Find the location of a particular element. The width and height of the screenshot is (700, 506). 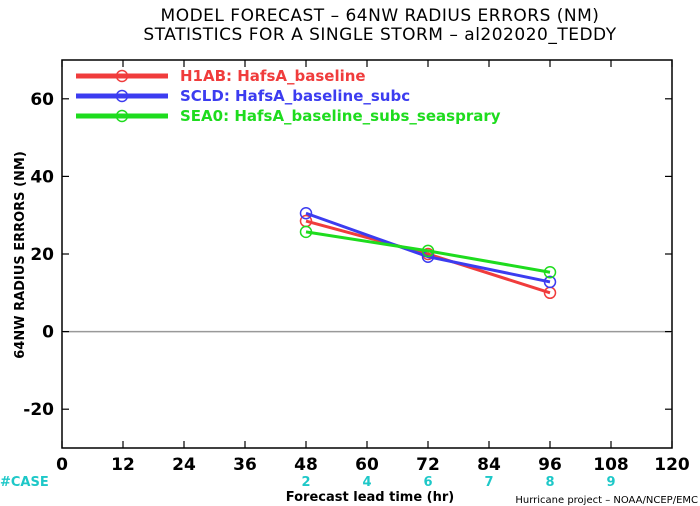

case-count-label: 9 is located at coordinates (610, 482).